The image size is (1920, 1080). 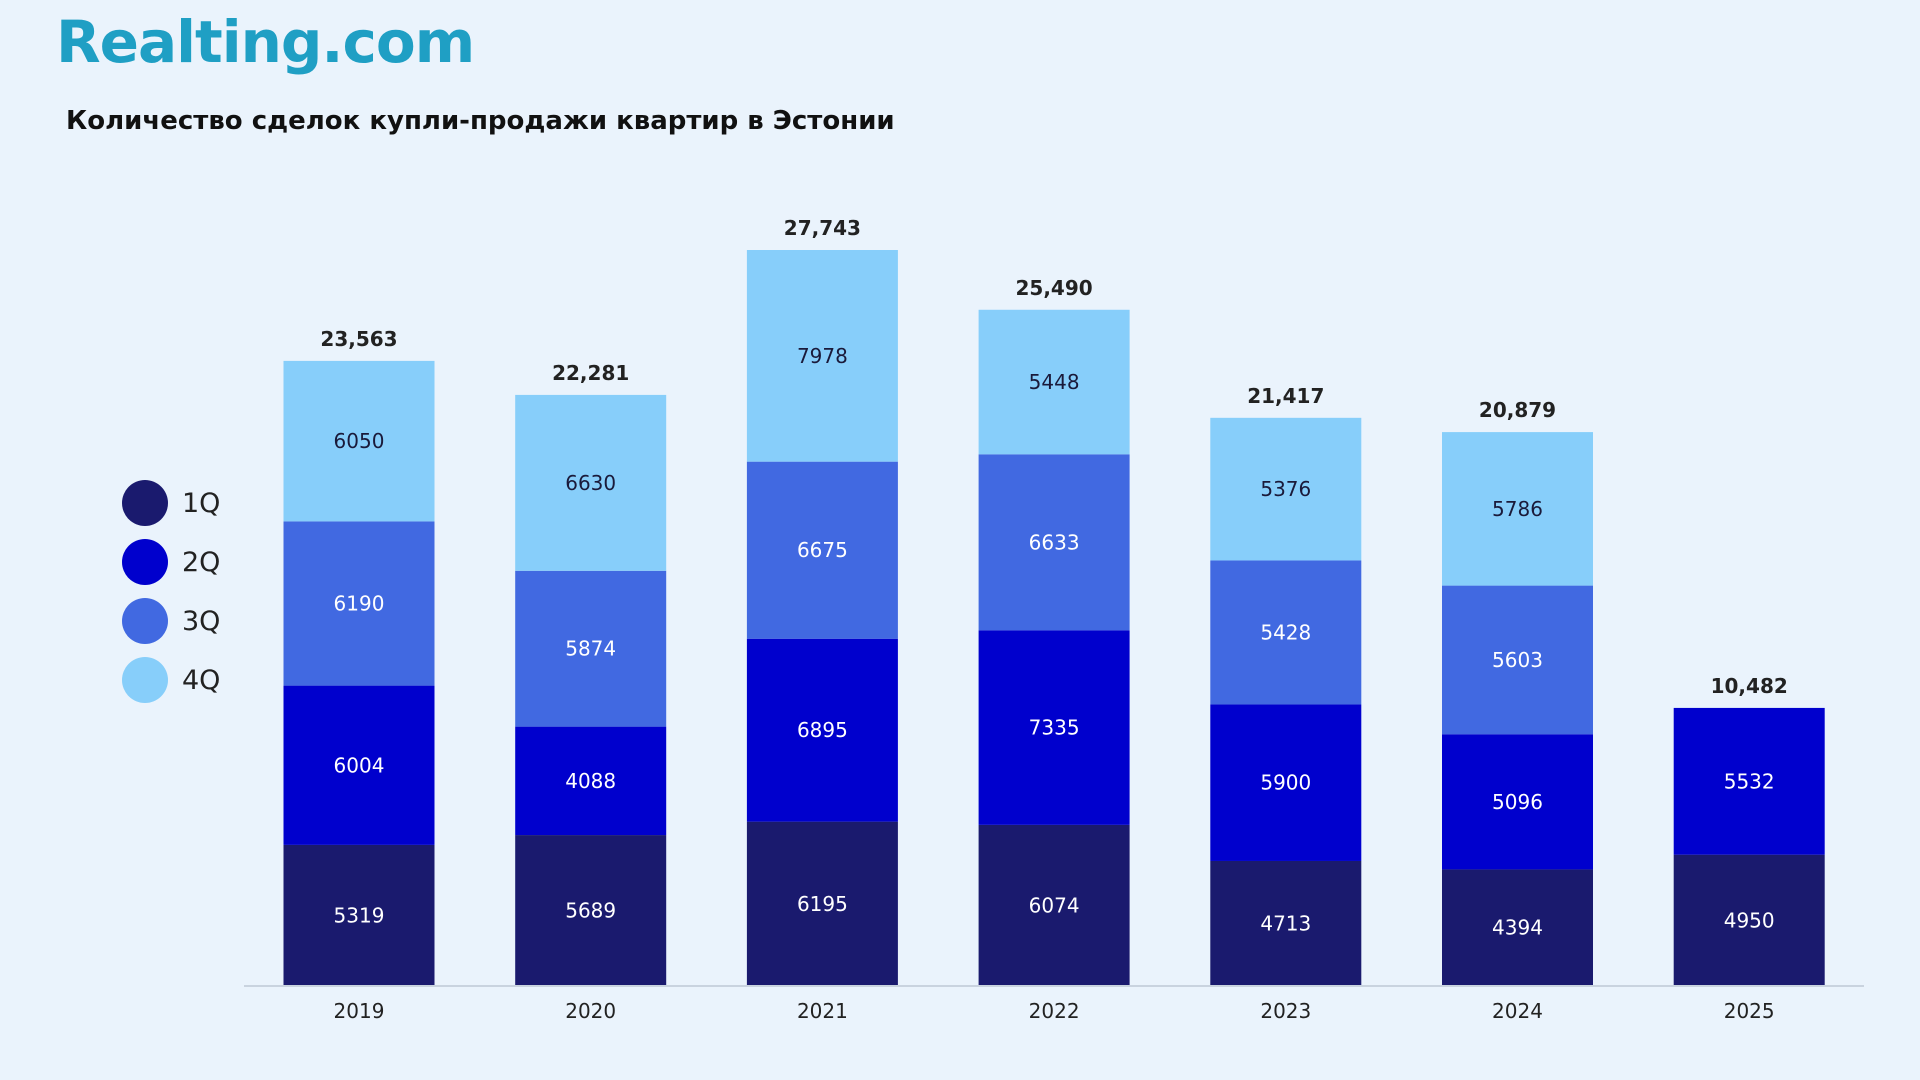 I want to click on x-tick-label: 2023, so click(x=1285, y=1011).